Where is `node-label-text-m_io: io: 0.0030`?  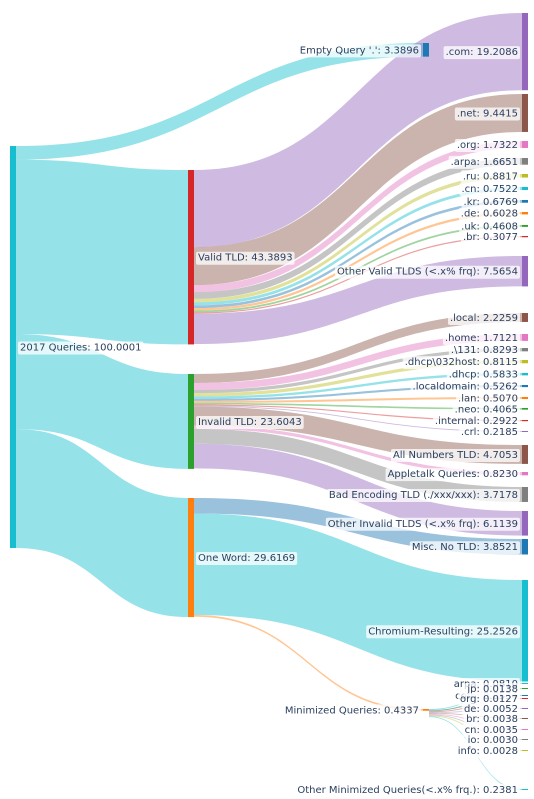
node-label-text-m_io: io: 0.0030 is located at coordinates (493, 740).